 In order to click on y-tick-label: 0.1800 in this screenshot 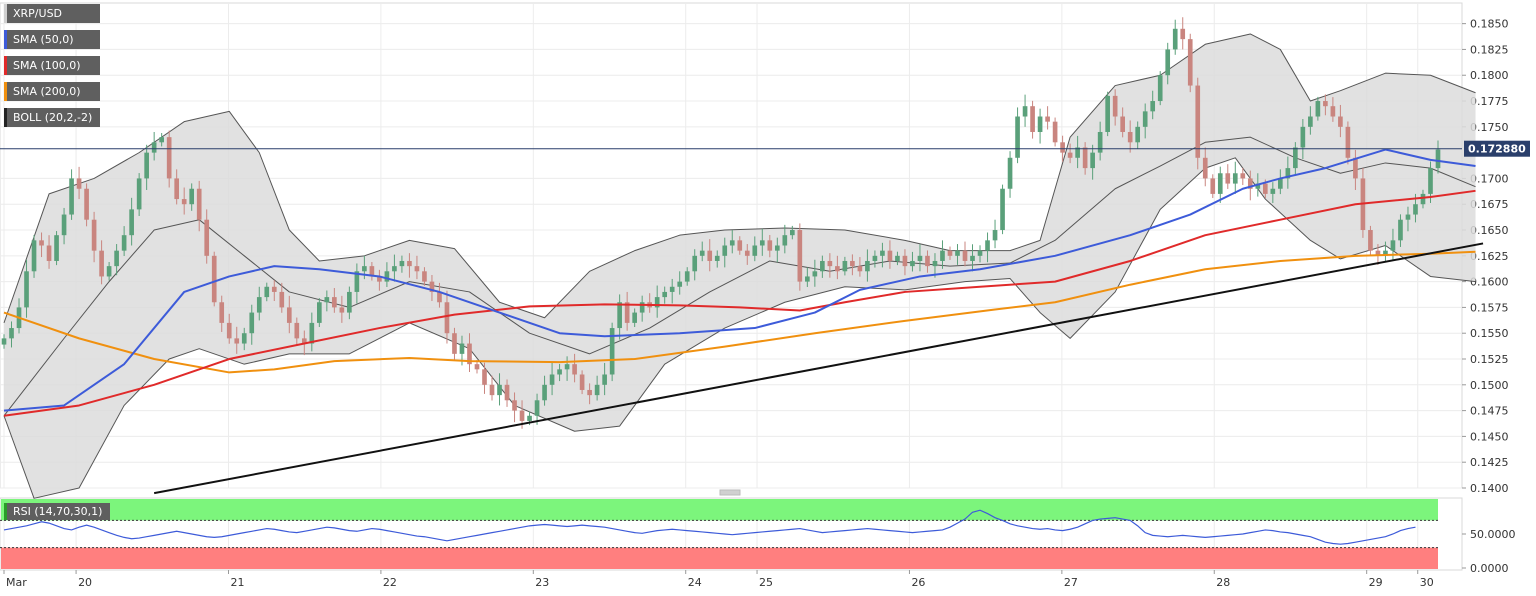, I will do `click(1489, 75)`.